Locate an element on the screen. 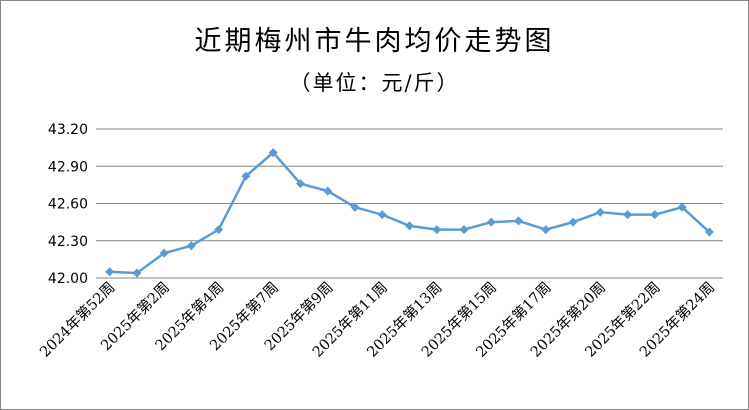 This screenshot has width=749, height=410. chart-title: 近期梅州市牛肉均价走势图 is located at coordinates (374, 41).